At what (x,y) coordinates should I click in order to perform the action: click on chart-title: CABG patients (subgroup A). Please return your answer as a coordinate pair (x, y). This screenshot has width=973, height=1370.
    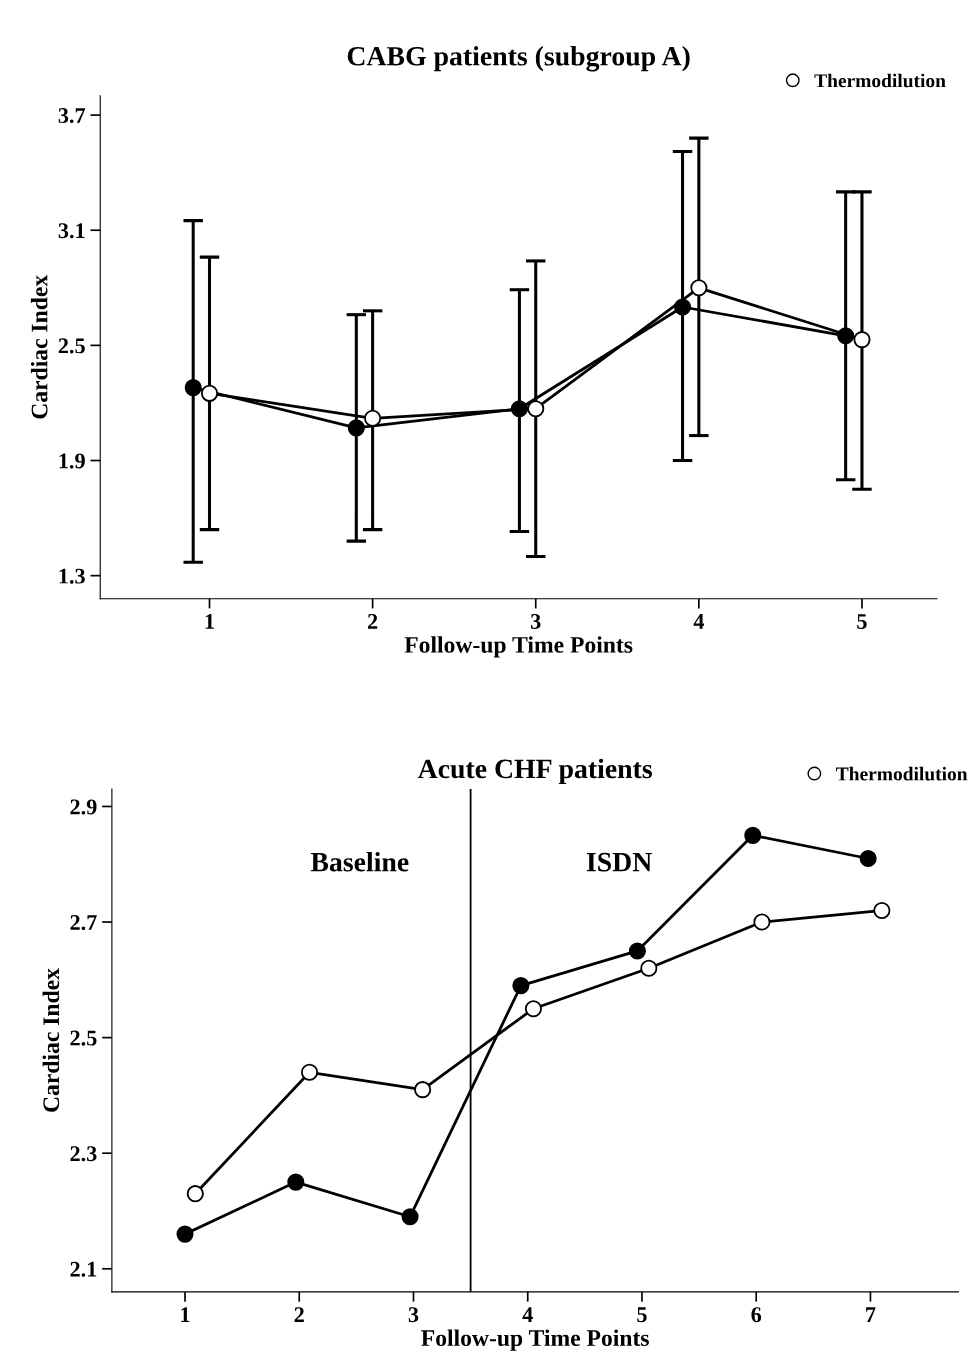
    Looking at the image, I should click on (518, 59).